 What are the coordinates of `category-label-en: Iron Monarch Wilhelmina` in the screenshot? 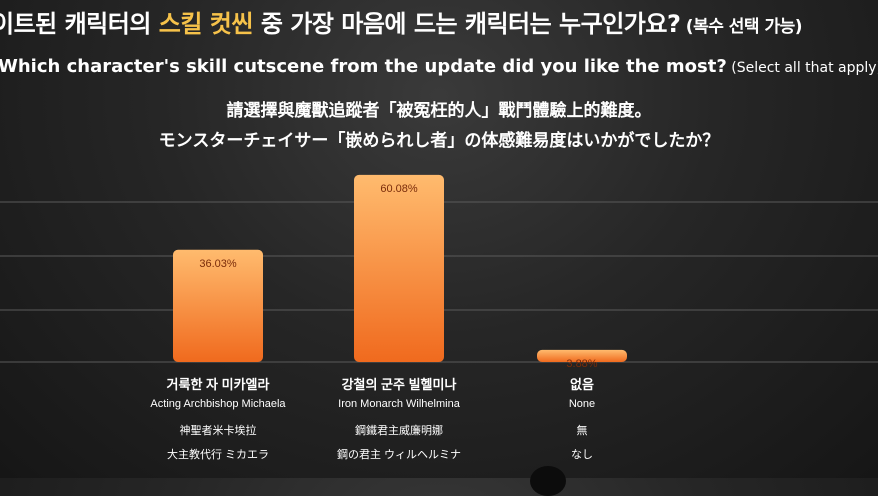 It's located at (399, 404).